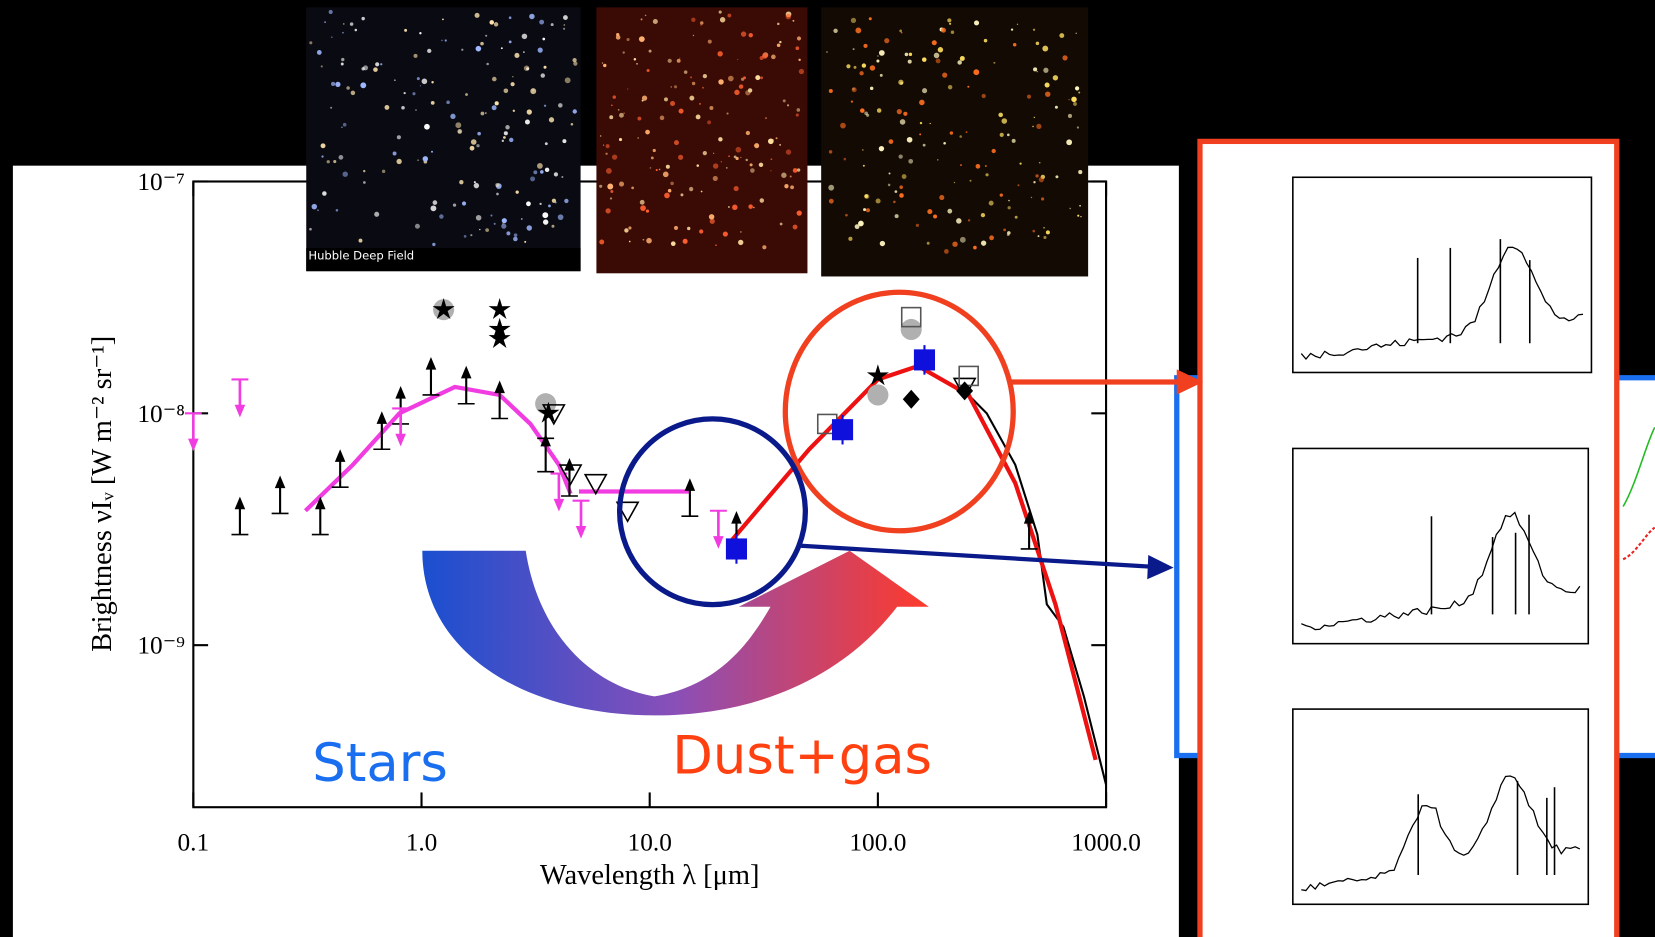 The height and width of the screenshot is (937, 1655). What do you see at coordinates (802, 755) in the screenshot?
I see `annotation: Dust+gas` at bounding box center [802, 755].